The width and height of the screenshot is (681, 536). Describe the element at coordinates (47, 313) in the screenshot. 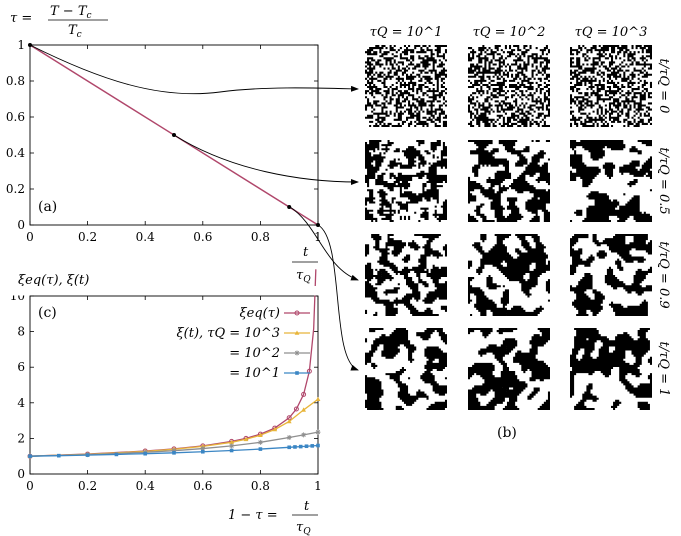

I see `panel-c-label: (c)` at that location.